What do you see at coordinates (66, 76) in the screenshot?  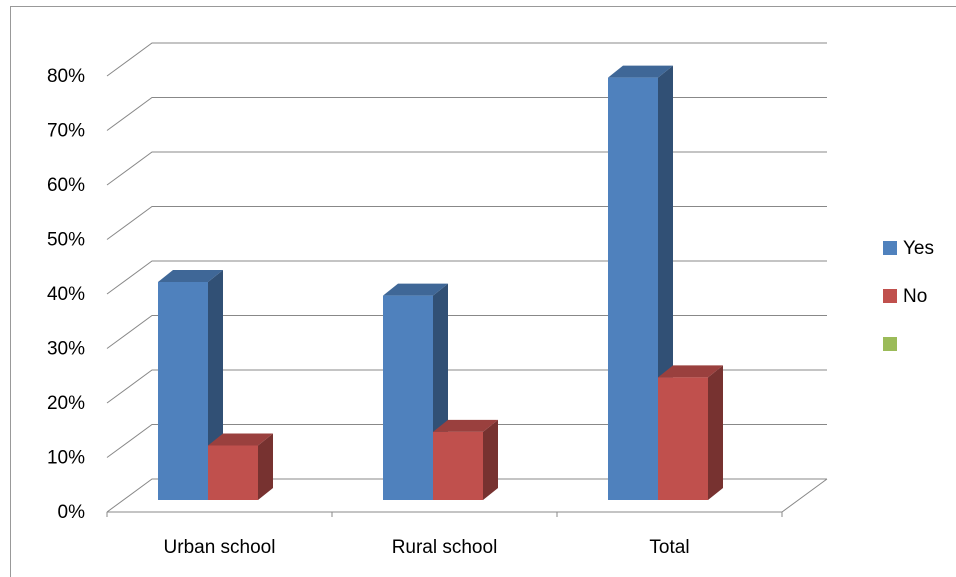 I see `y-tick-label: 80%` at bounding box center [66, 76].